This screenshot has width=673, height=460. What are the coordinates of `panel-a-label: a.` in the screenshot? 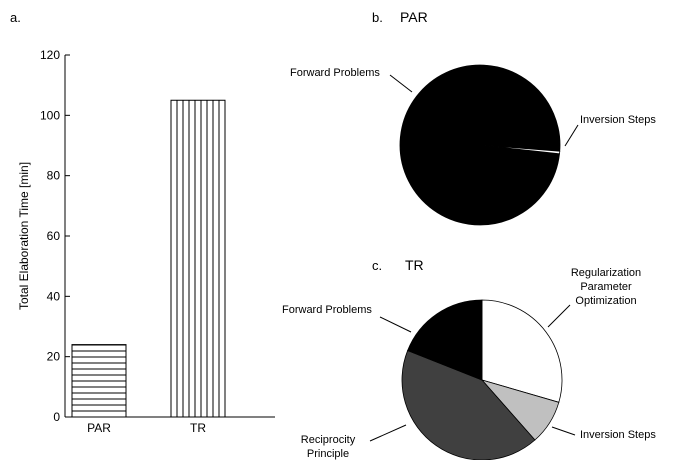 It's located at (15, 17).